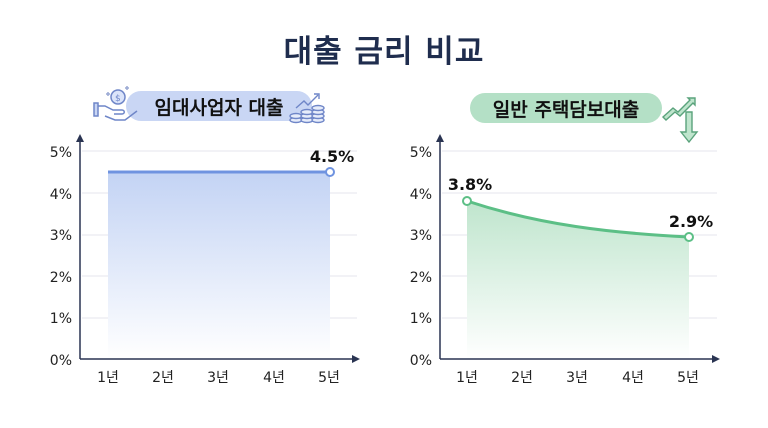 Image resolution: width=768 pixels, height=428 pixels. Describe the element at coordinates (578, 219) in the screenshot. I see `right-series-line` at that location.